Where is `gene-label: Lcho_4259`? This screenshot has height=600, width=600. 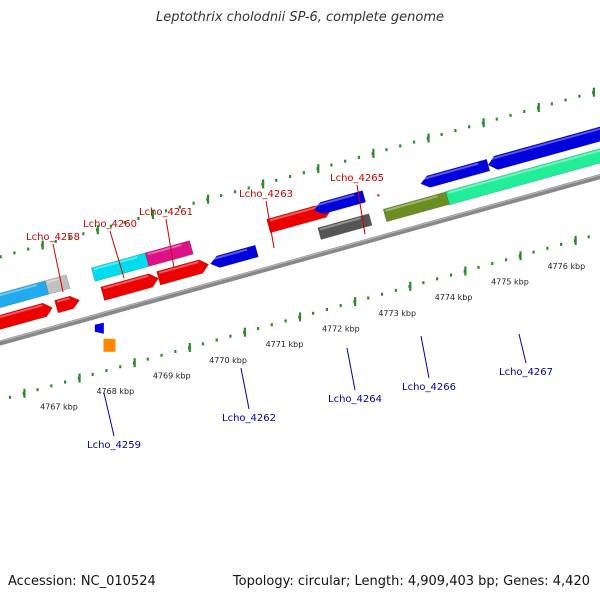
gene-label: Lcho_4259 is located at coordinates (114, 445).